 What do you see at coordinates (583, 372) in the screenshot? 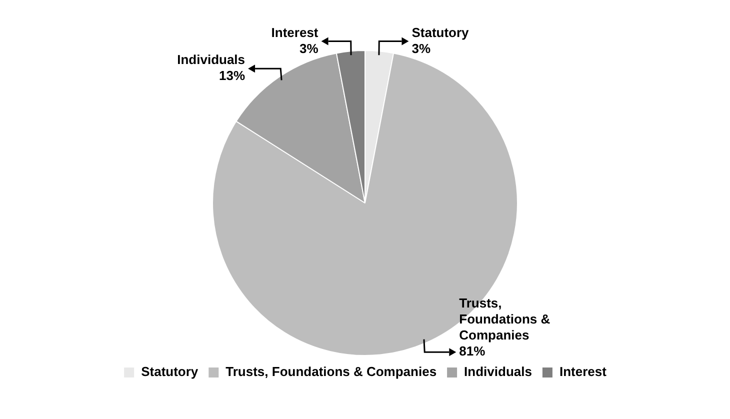
I see `legend-label: Interest` at bounding box center [583, 372].